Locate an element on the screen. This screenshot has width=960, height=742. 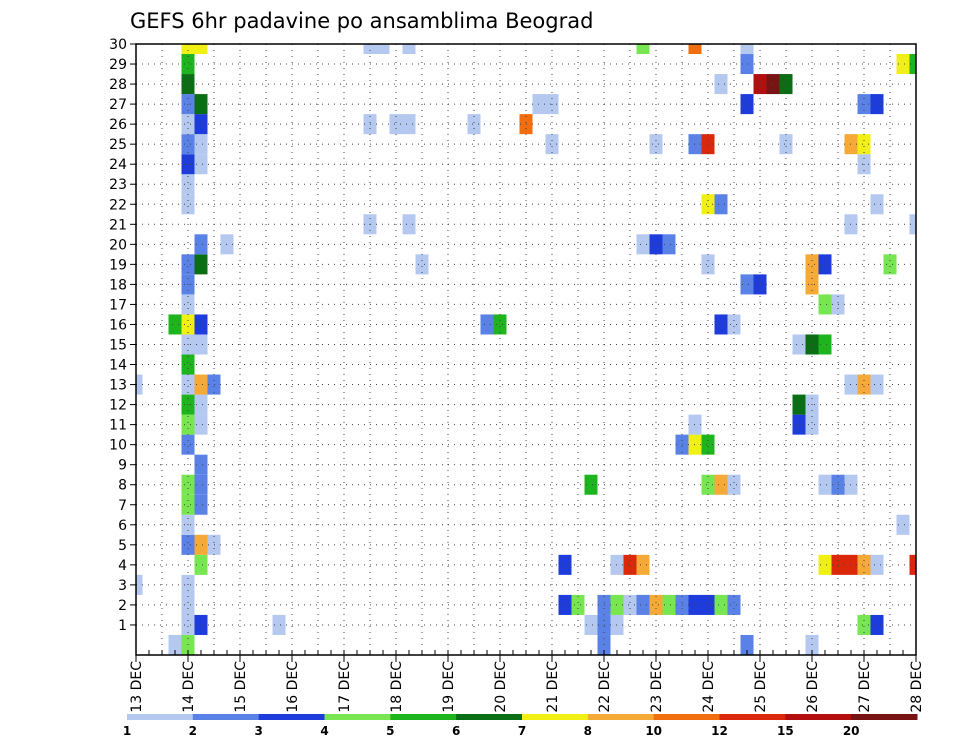
x-tick-label: 21 DEC is located at coordinates (553, 687).